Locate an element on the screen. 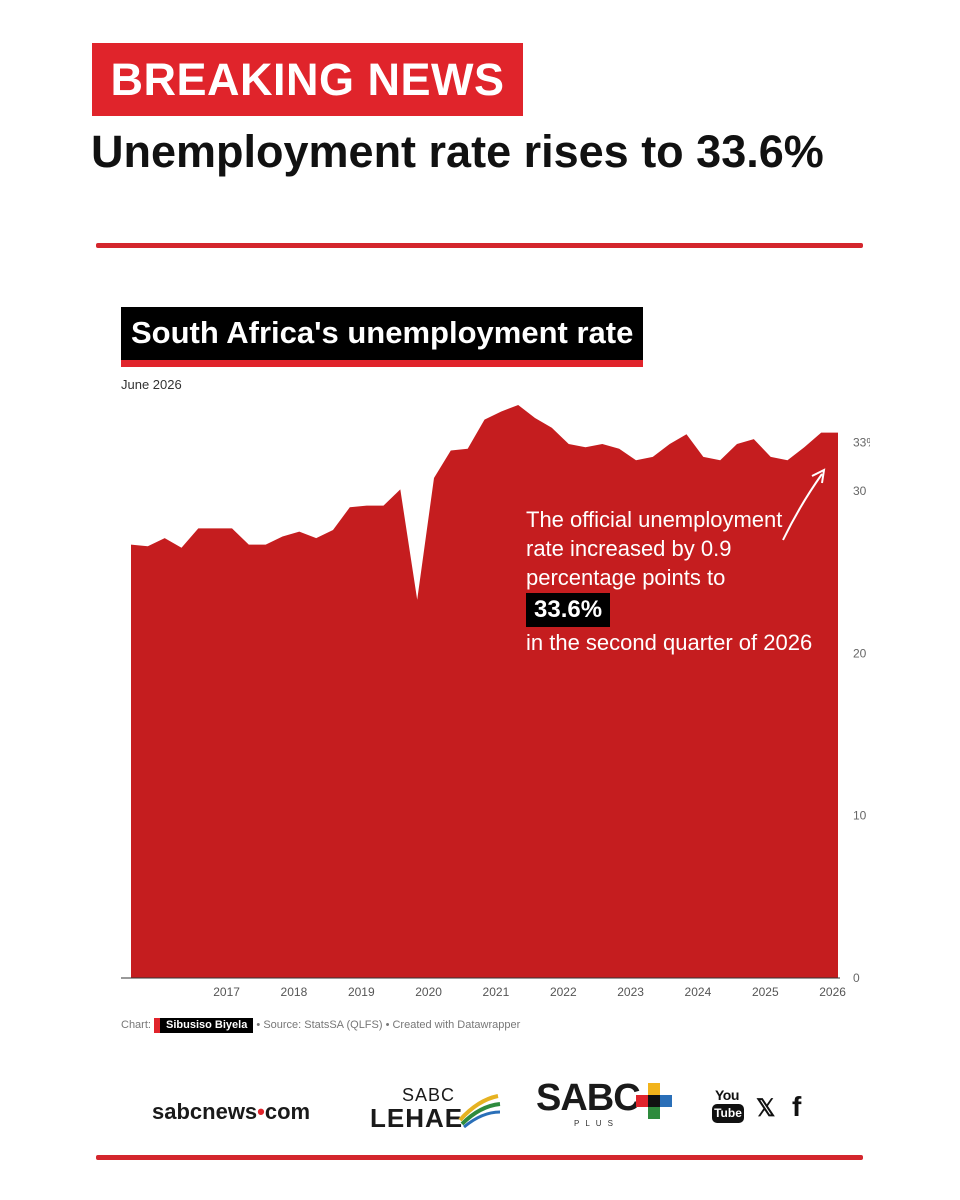  lehae-sabc-text: SABC is located at coordinates (429, 1095).